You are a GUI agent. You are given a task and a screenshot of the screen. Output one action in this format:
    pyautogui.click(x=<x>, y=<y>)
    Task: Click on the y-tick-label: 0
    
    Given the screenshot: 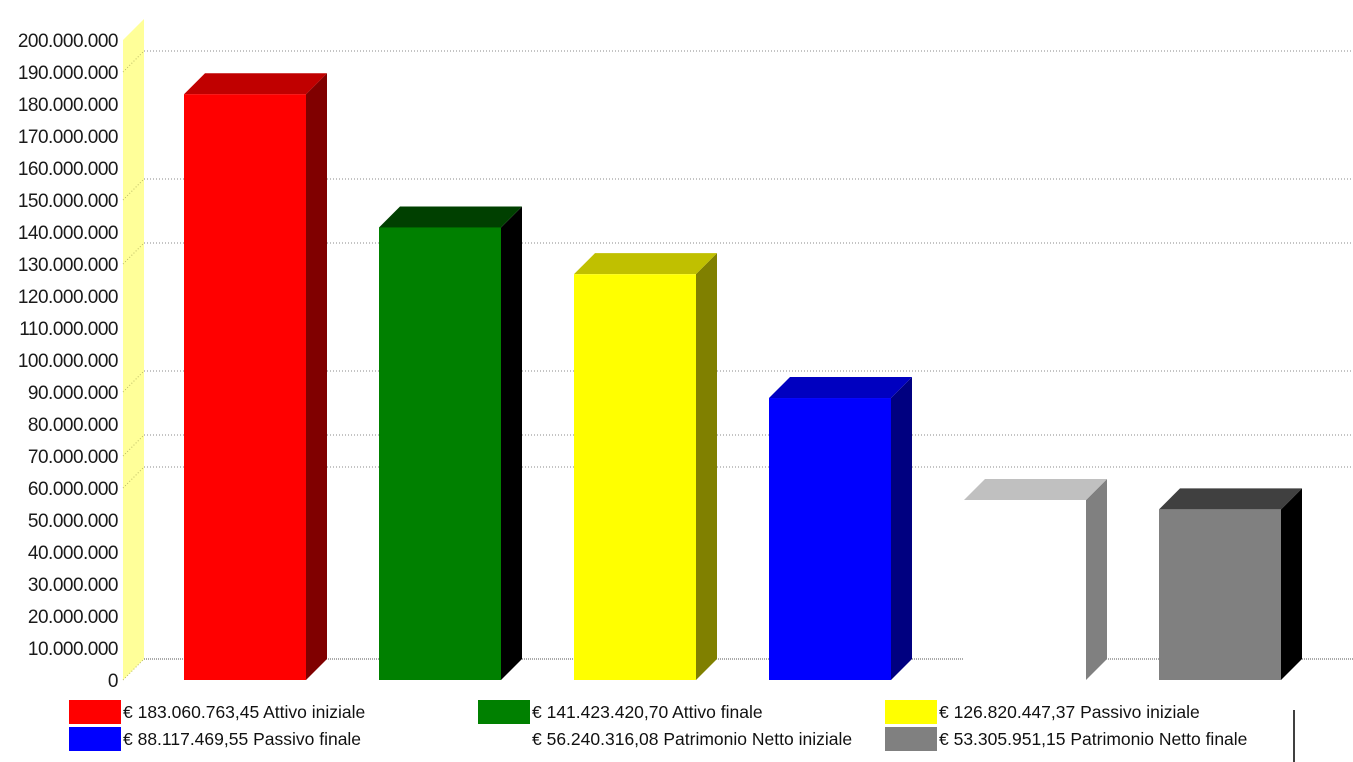 What is the action you would take?
    pyautogui.click(x=113, y=681)
    